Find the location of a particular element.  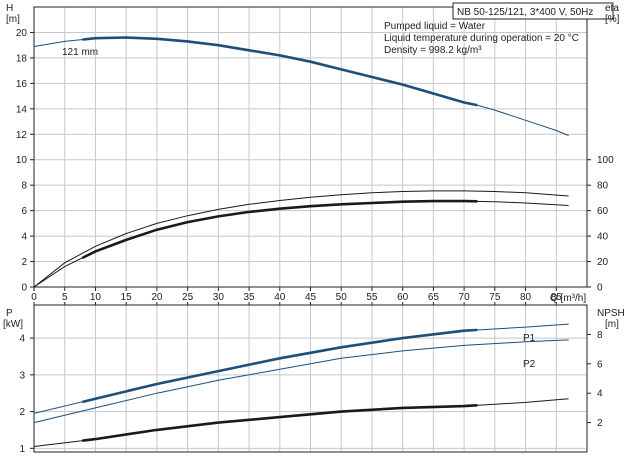

series-label-p2: P2 is located at coordinates (529, 364).